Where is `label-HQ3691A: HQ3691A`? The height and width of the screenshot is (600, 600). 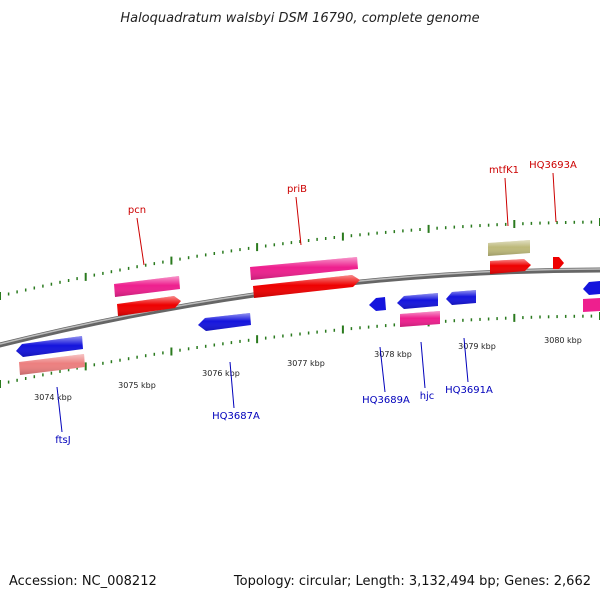 label-HQ3691A: HQ3691A is located at coordinates (469, 390).